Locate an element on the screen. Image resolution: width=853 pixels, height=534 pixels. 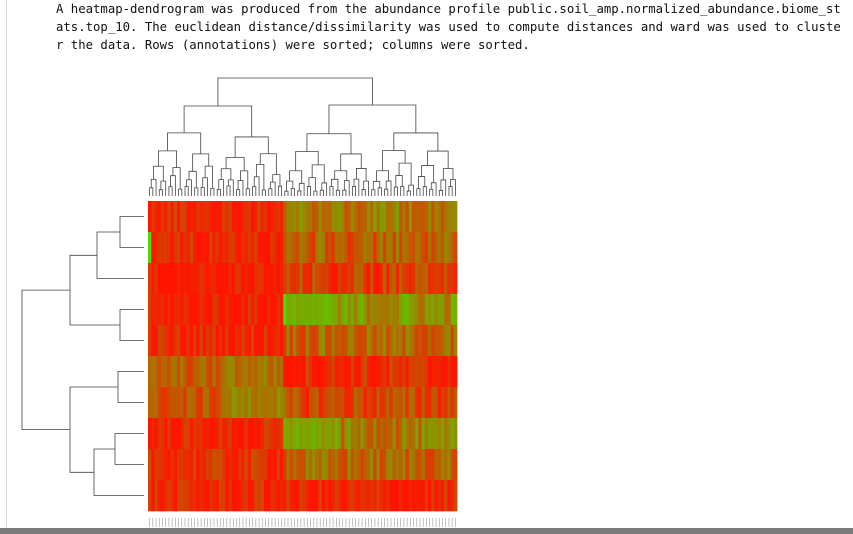
heatmap-cell-r2-c58 is located at coordinates (333, 248).